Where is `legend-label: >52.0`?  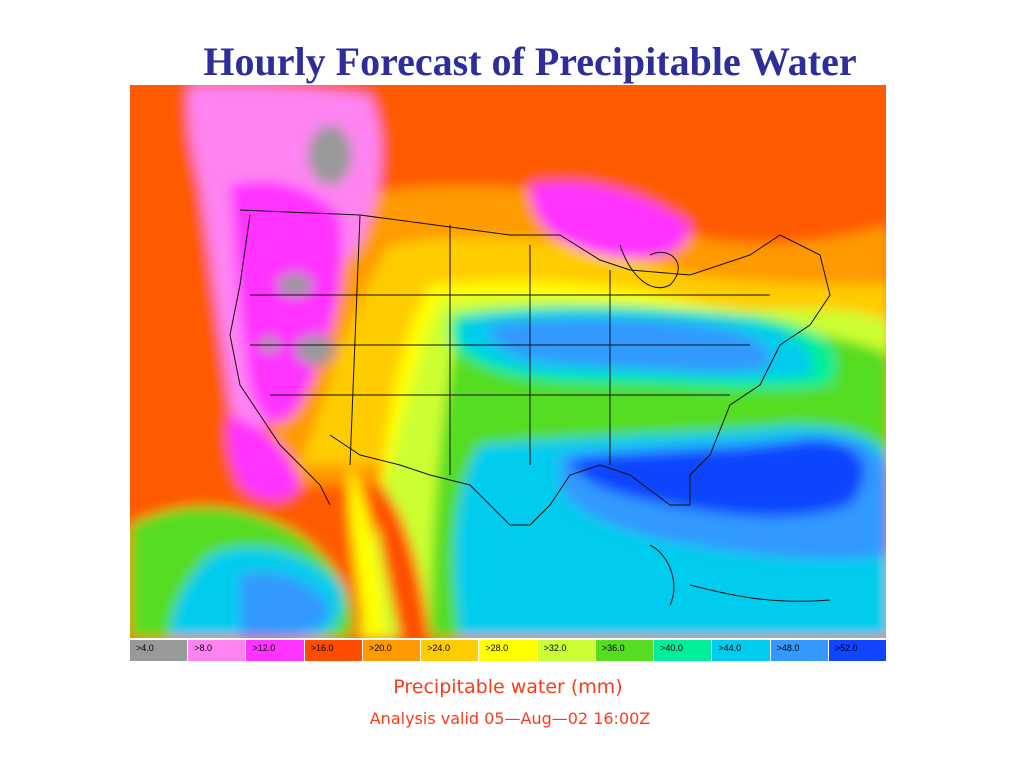
legend-label: >52.0 is located at coordinates (846, 648).